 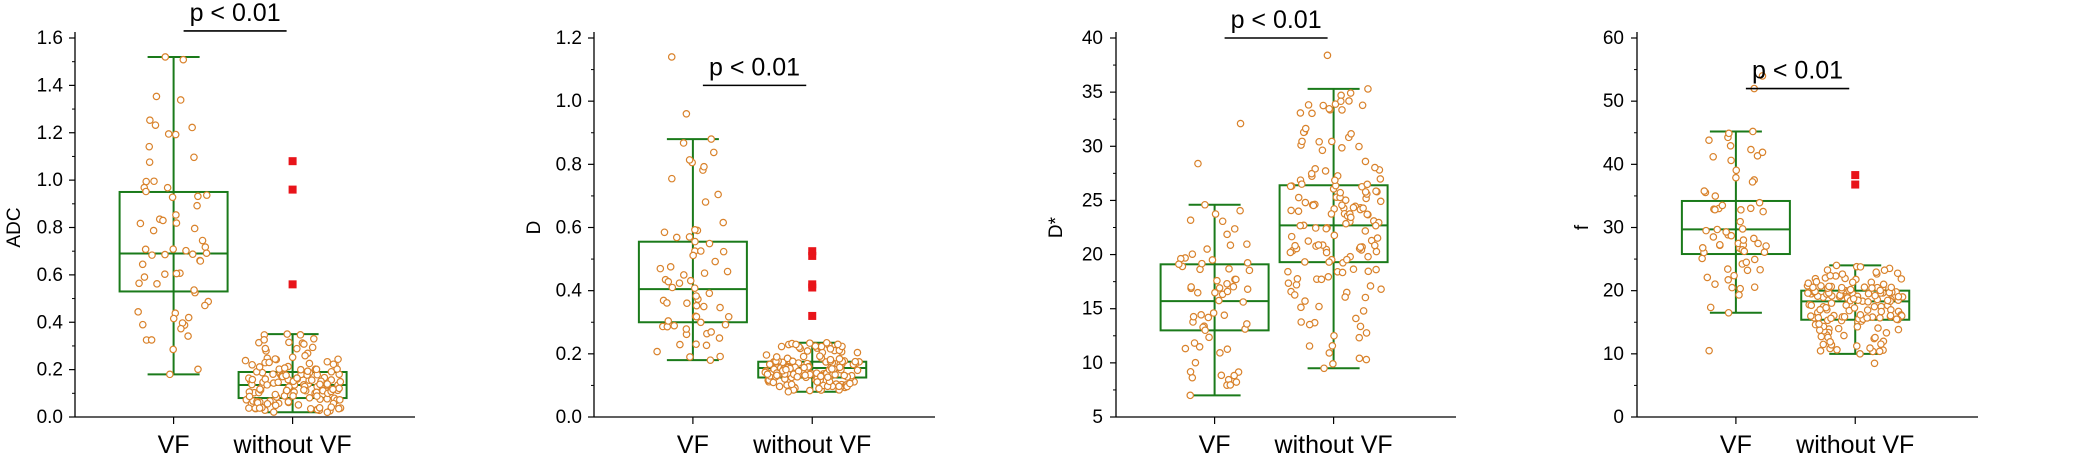 I want to click on y-tick-label: 0.4, so click(x=569, y=291).